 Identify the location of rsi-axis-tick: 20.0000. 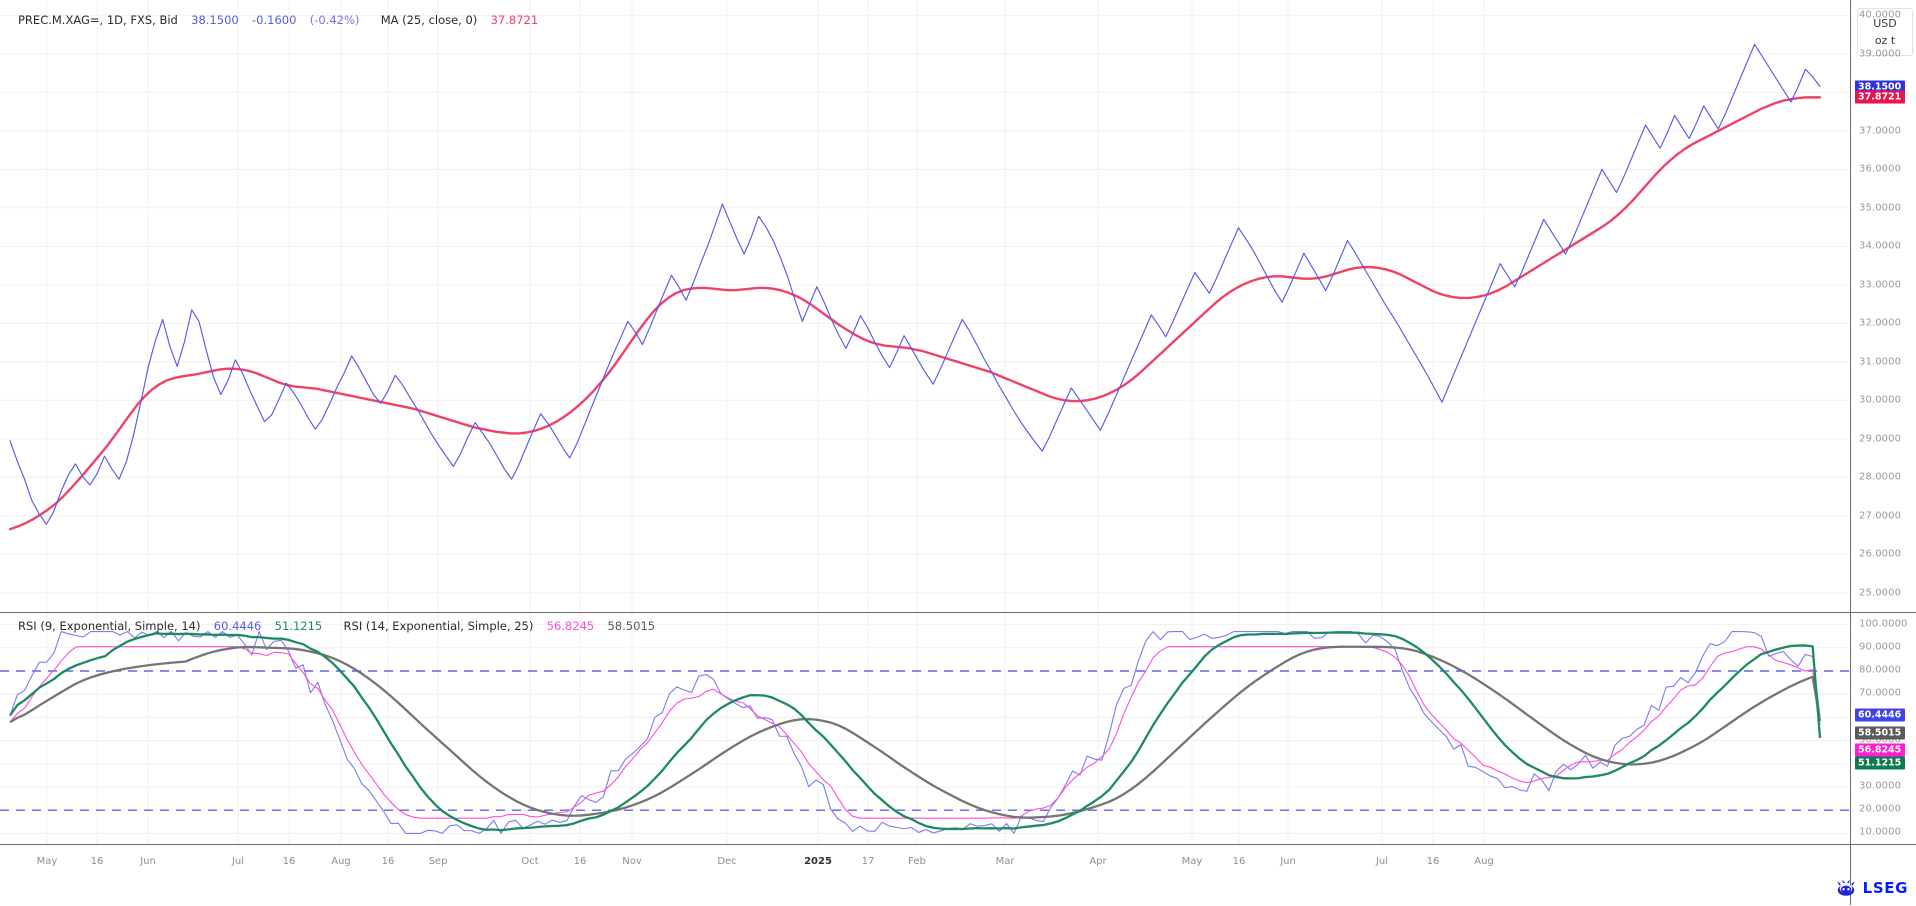
(1880, 809).